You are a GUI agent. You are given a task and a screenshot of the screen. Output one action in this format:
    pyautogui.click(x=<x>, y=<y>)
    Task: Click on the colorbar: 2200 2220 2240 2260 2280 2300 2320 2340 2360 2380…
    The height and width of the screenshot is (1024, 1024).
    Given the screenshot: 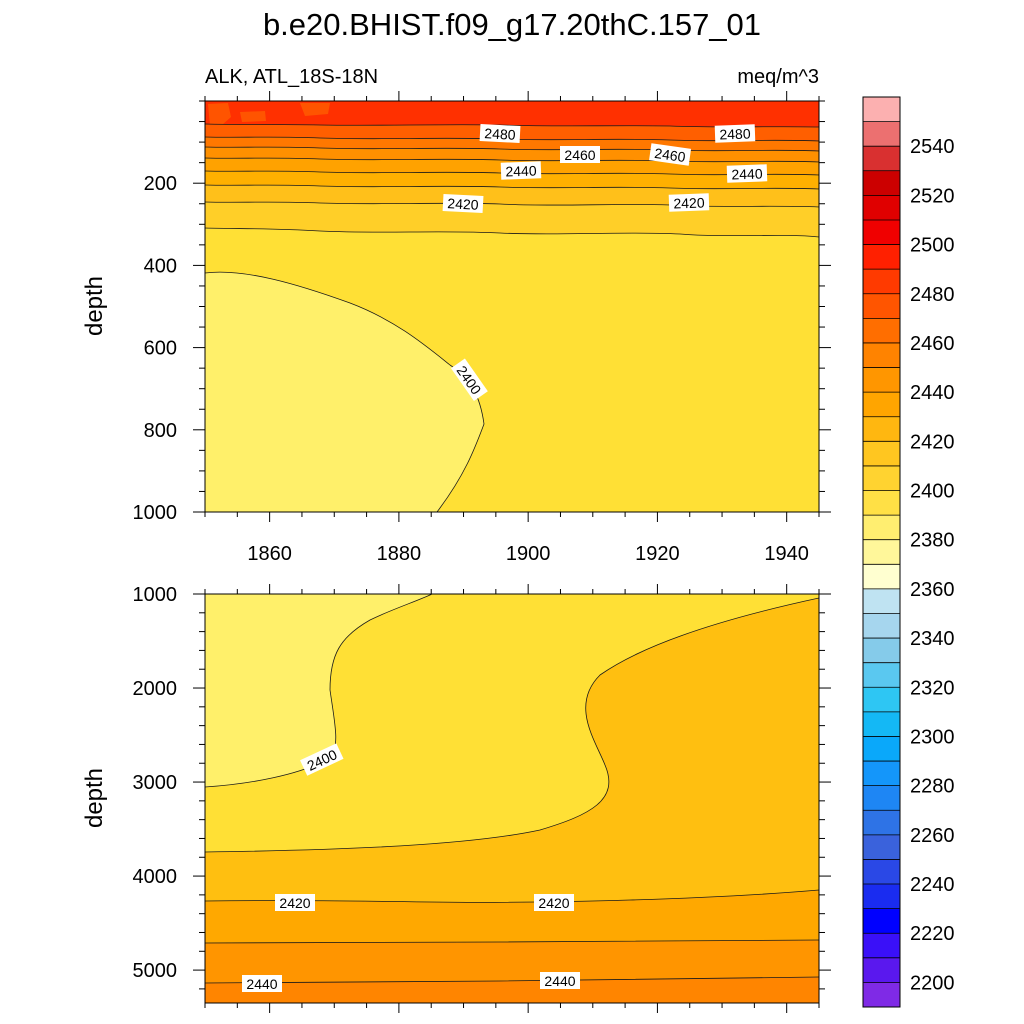 What is the action you would take?
    pyautogui.click(x=908, y=552)
    